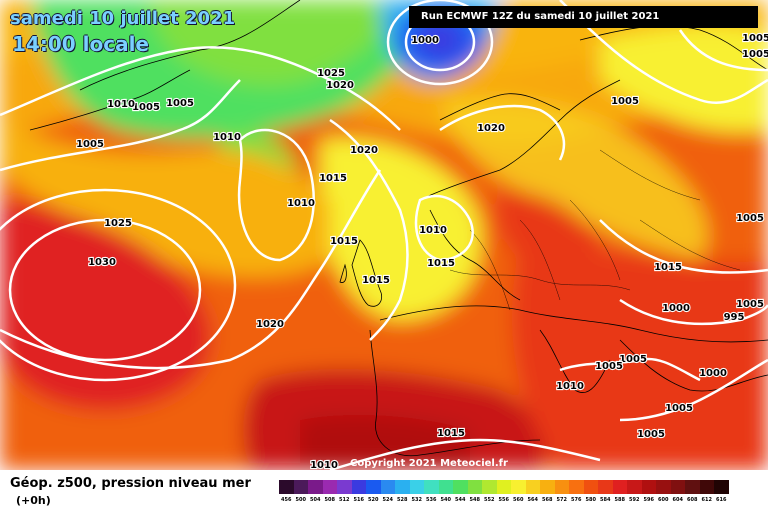  I want to click on map-date-title: samedi 10 juillet 2021, so click(123, 18).